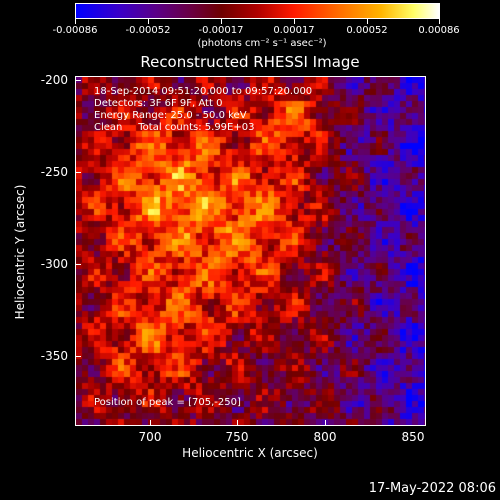  I want to click on colorbar-tick-label: 0.00086, so click(439, 30).